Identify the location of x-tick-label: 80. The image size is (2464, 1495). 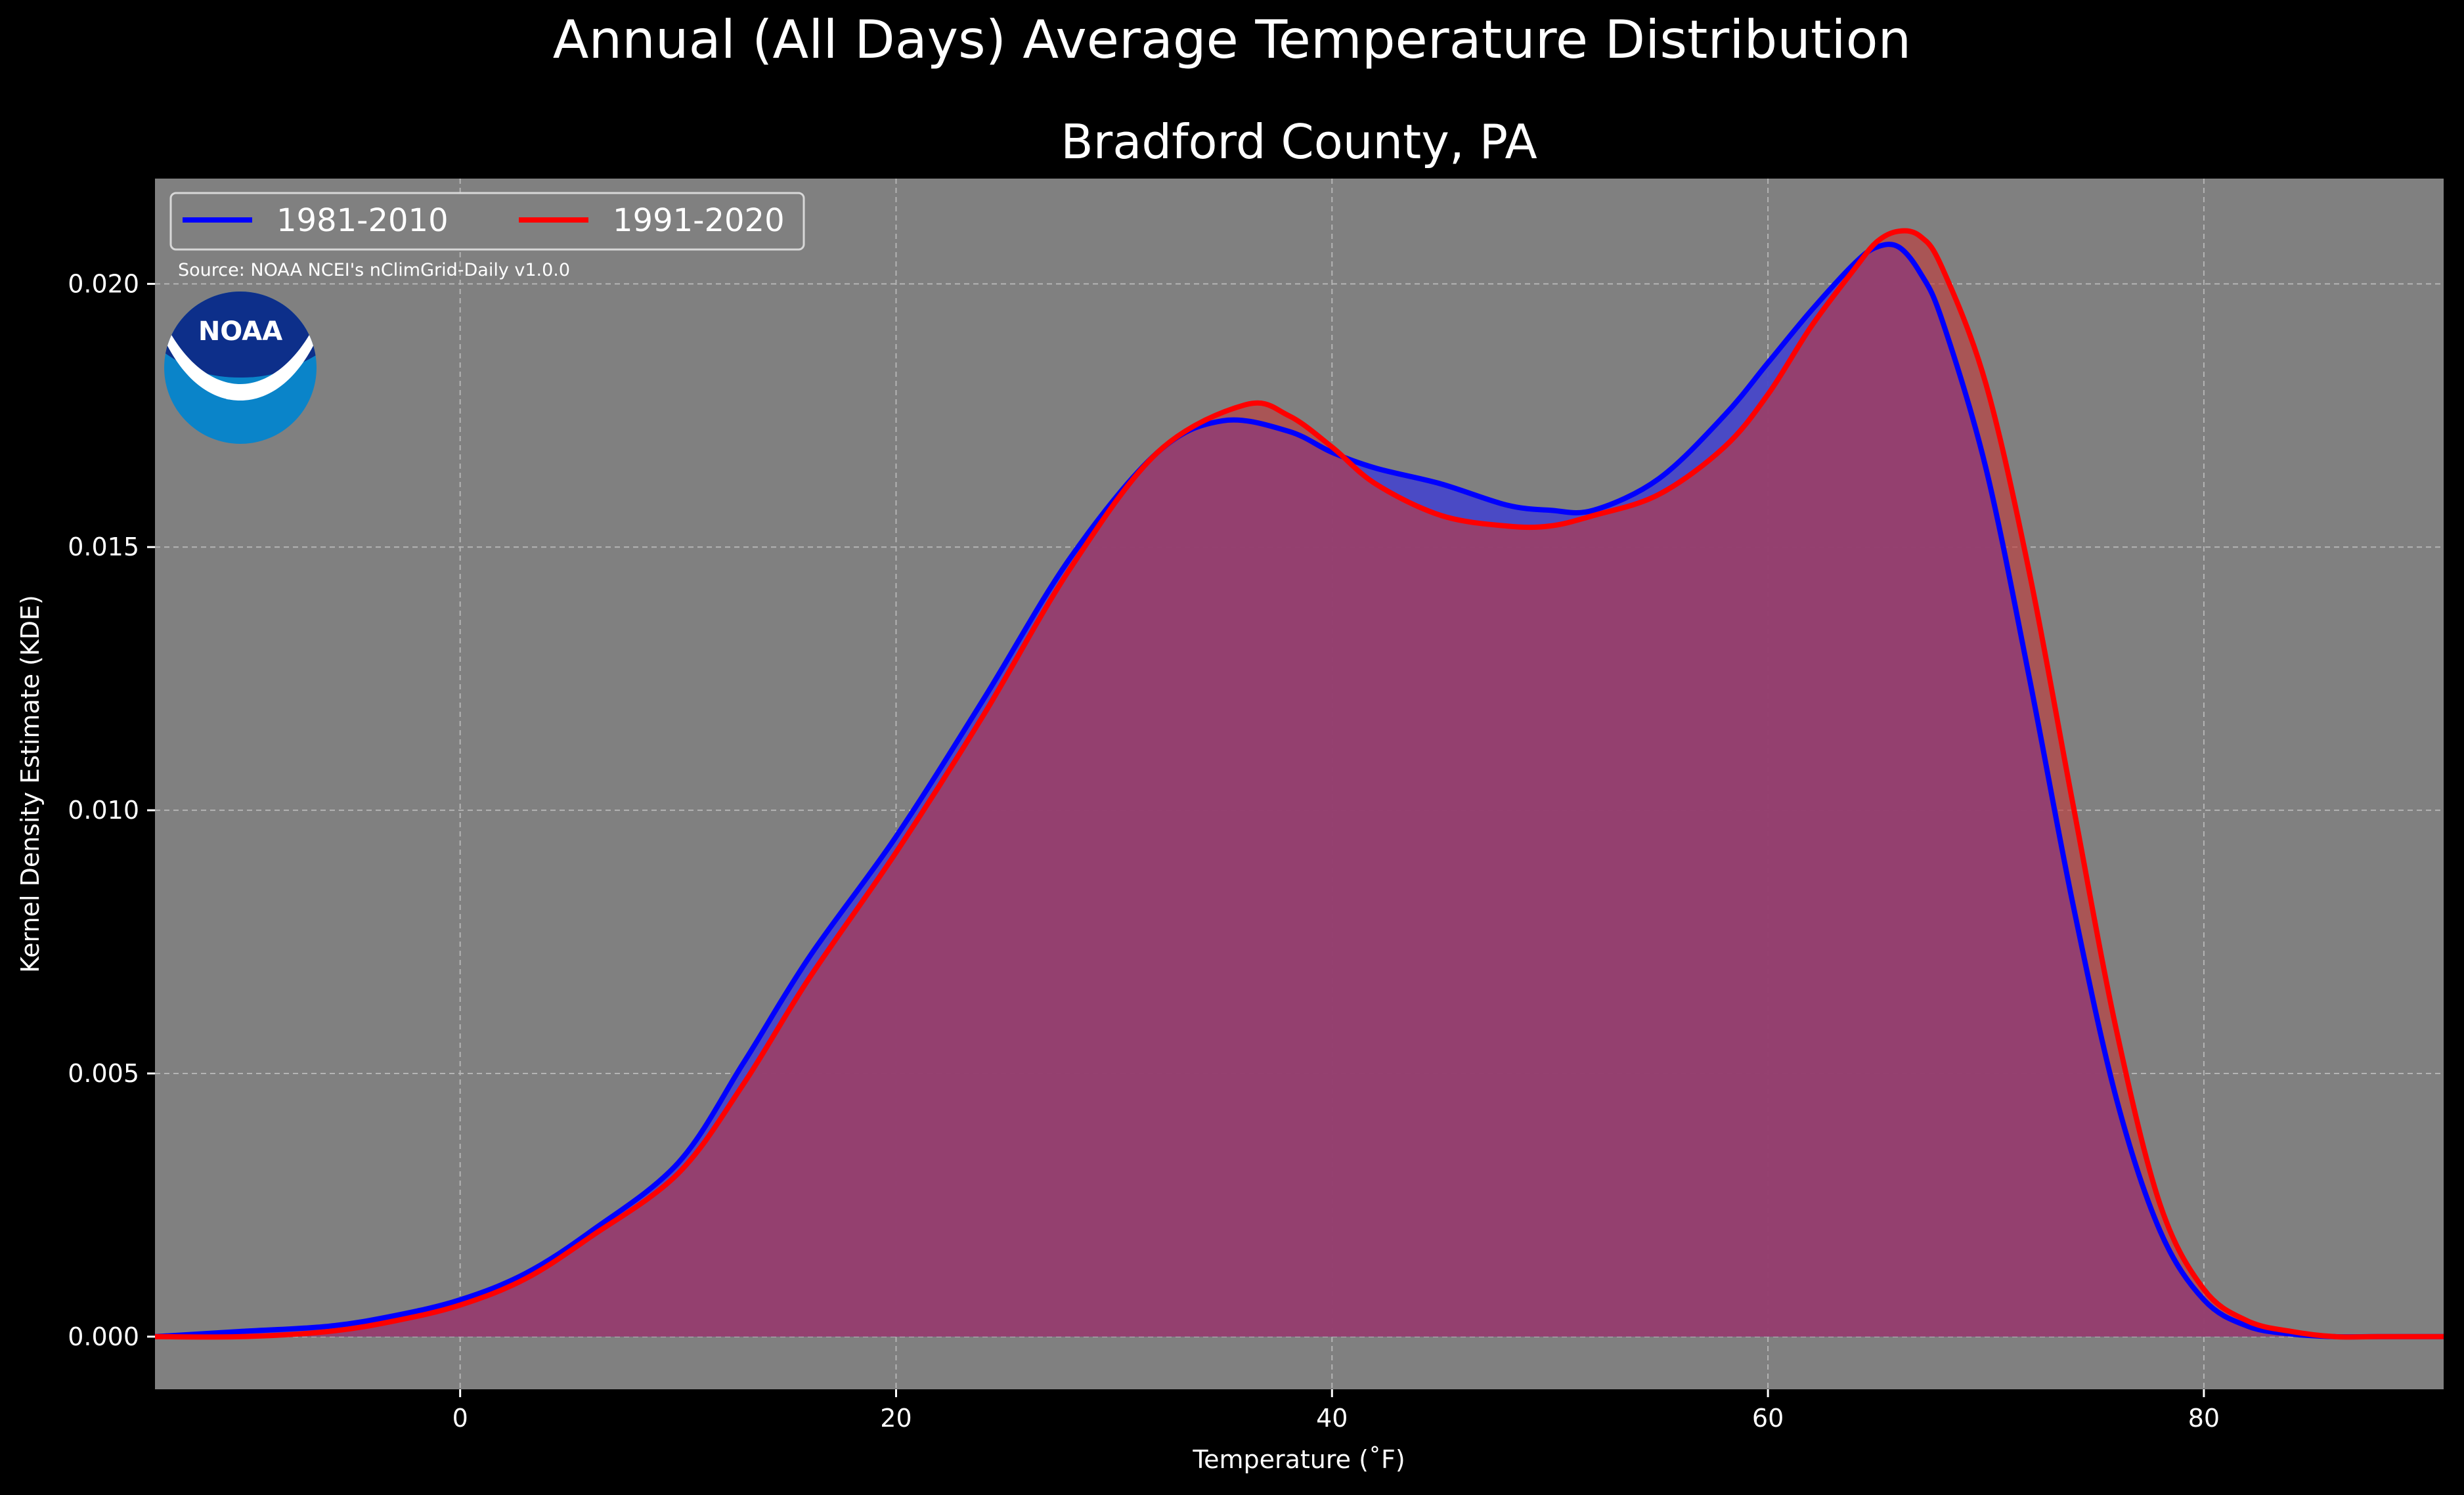
(2204, 1418).